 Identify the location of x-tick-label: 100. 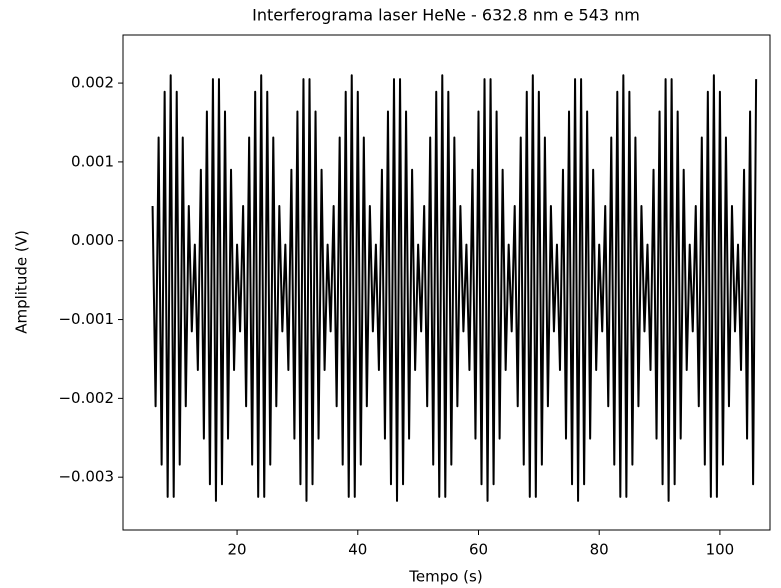
(720, 550).